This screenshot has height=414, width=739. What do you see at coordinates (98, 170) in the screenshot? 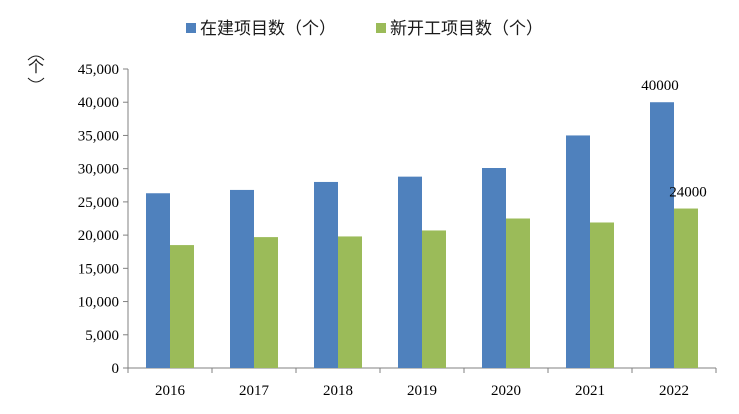
I see `y-tick-label: 30,000` at bounding box center [98, 170].